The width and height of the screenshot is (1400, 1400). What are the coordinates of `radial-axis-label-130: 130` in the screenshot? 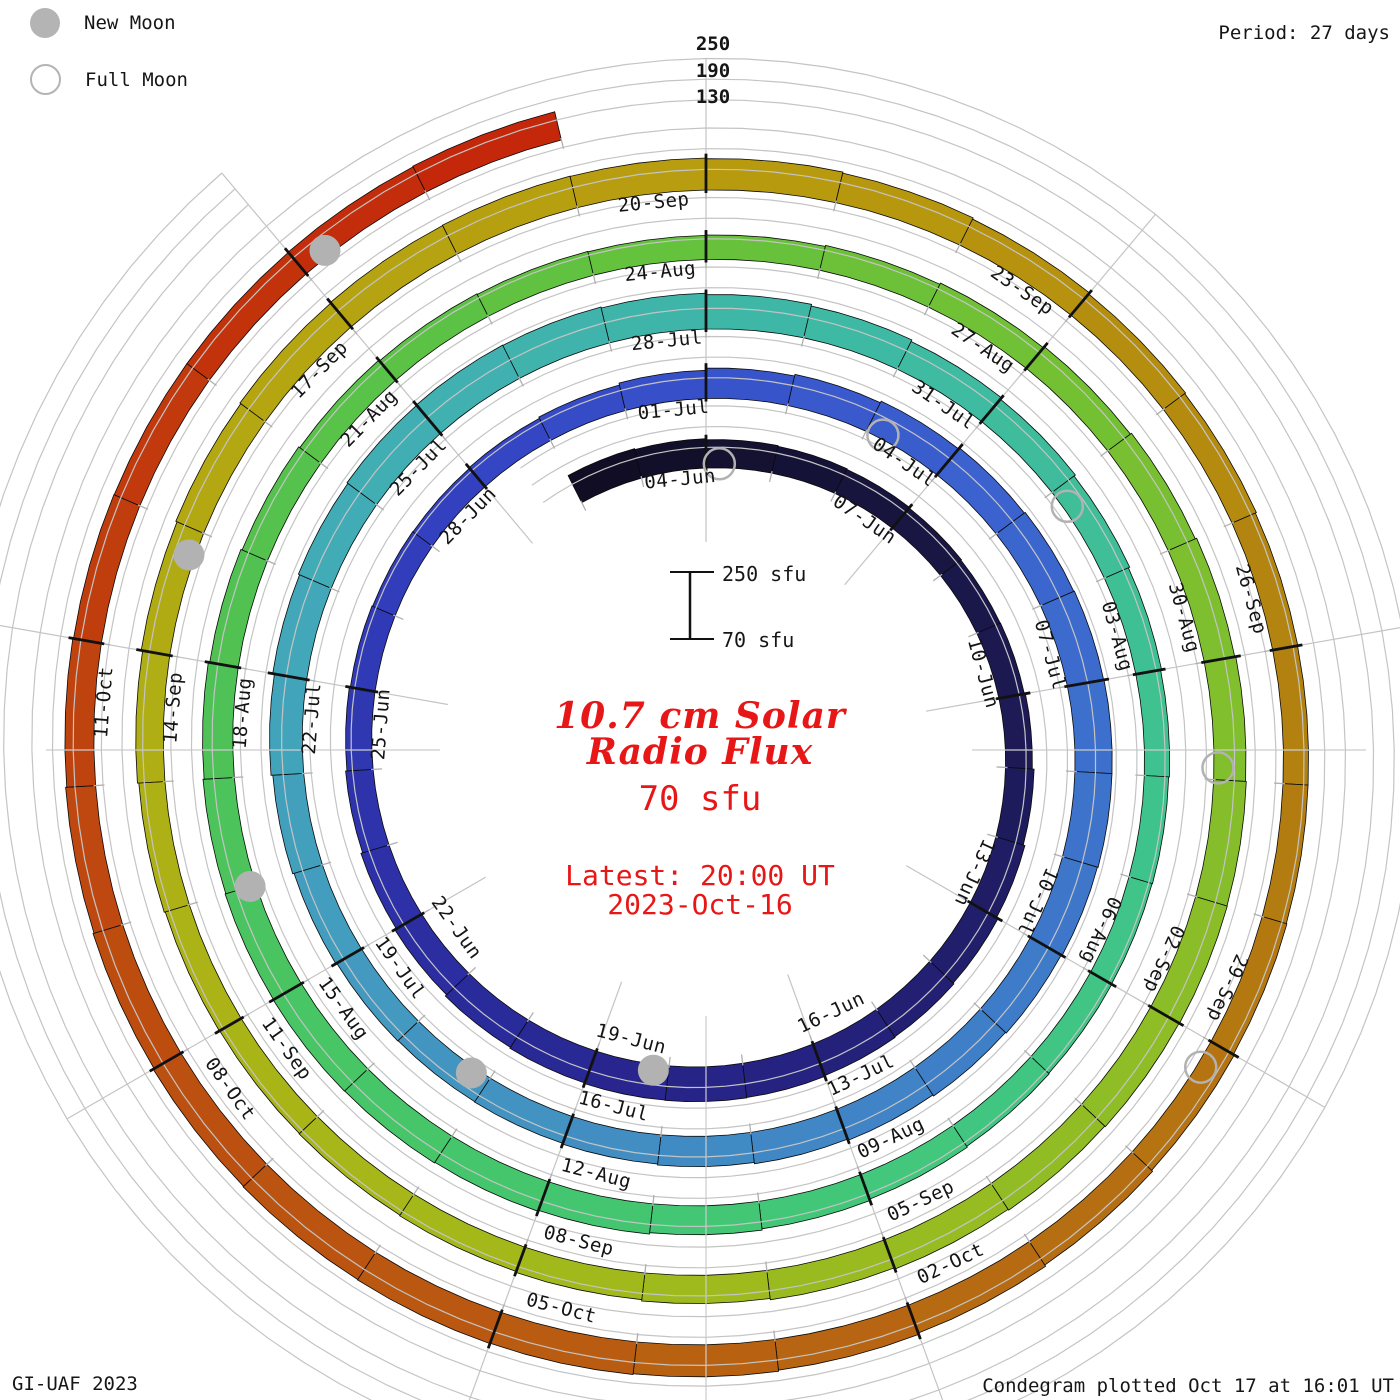 It's located at (713, 97).